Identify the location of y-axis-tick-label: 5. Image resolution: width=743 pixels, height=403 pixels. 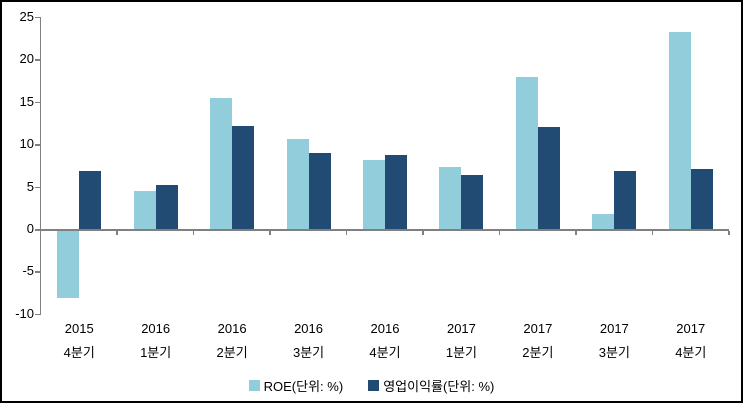
(30, 186).